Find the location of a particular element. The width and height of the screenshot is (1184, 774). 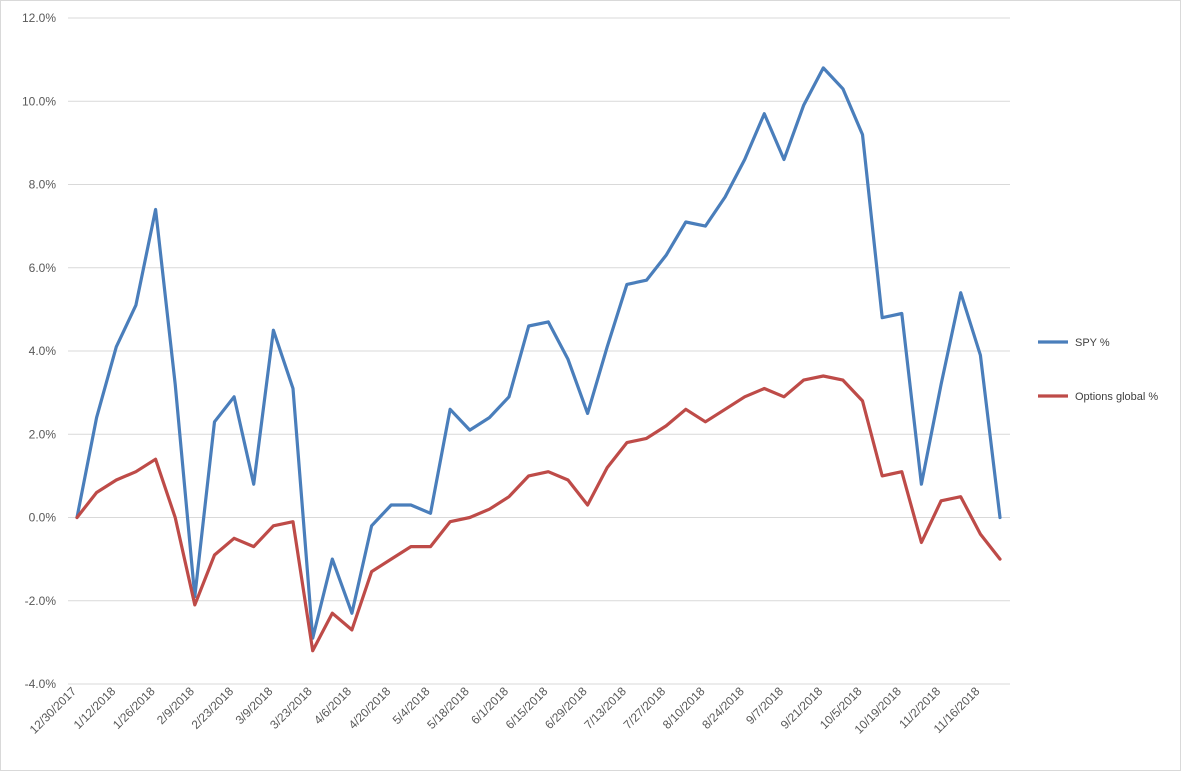

y-tick-label: 10.0% is located at coordinates (39, 101).